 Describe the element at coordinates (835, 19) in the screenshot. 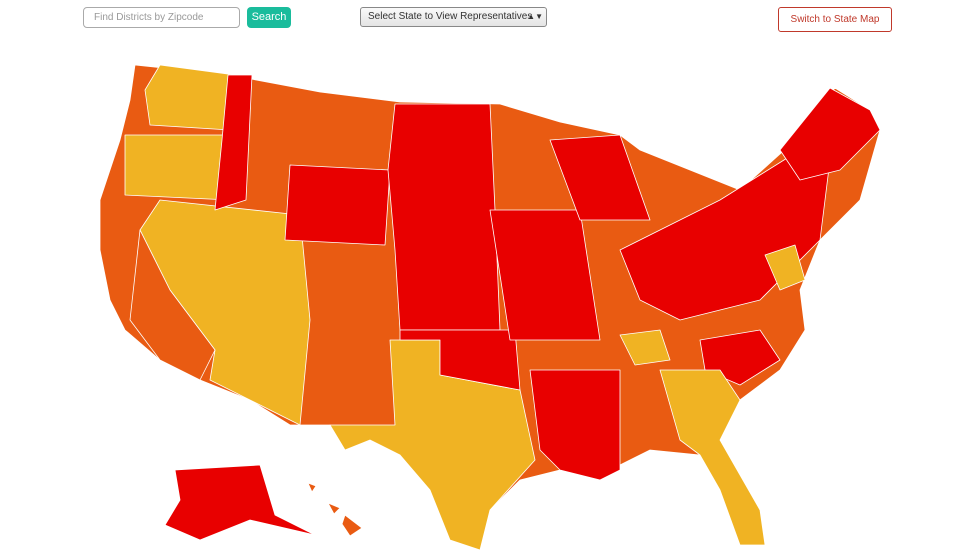

I see `map-toggle-button: Switch to State Map` at that location.